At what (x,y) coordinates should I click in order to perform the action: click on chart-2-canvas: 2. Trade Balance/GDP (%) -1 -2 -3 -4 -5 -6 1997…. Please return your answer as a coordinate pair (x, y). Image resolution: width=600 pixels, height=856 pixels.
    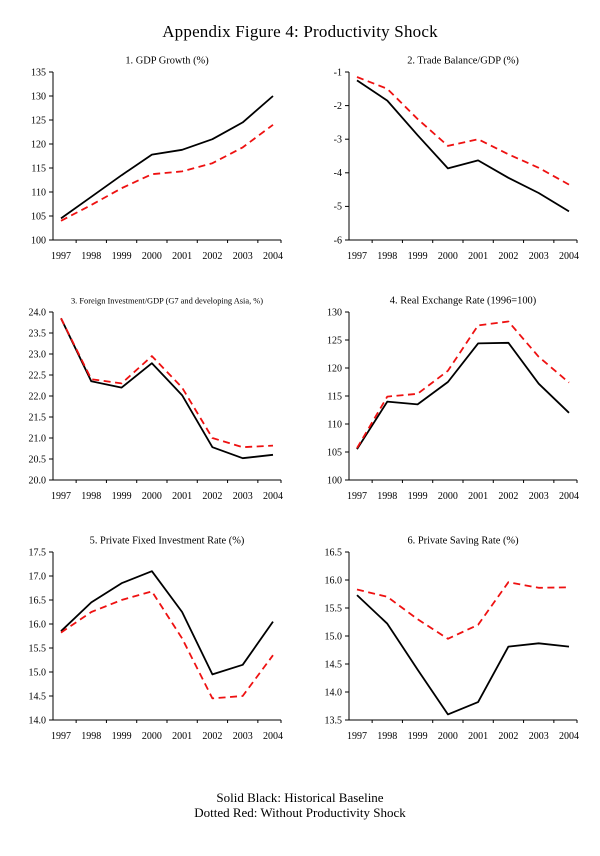
    Looking at the image, I should click on (456, 159).